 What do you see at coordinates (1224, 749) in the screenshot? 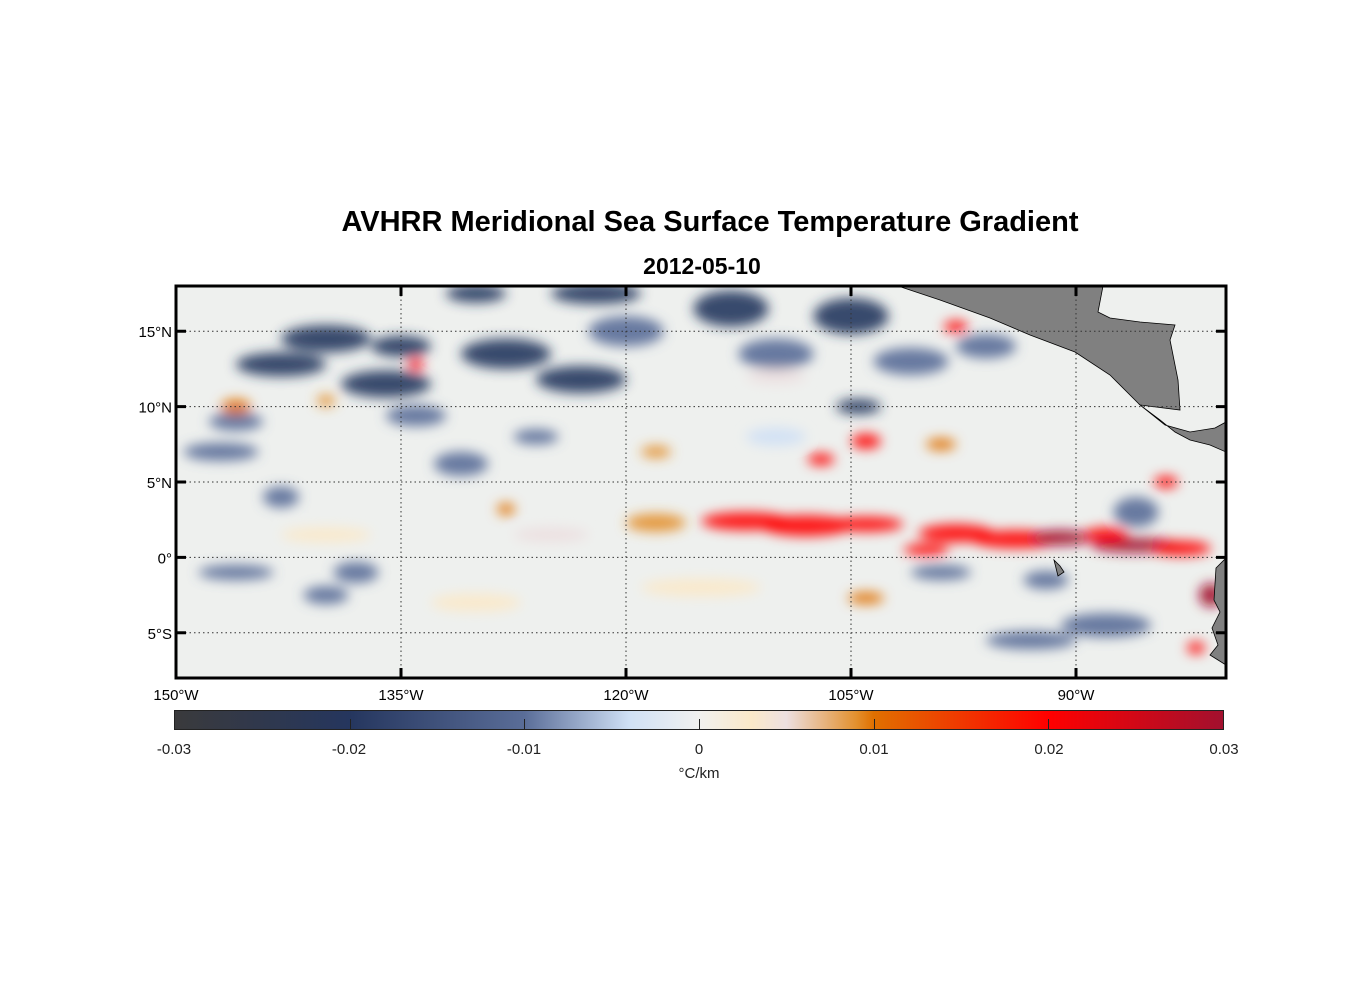
I see `colorbar-tick-label: 0.03` at bounding box center [1224, 749].